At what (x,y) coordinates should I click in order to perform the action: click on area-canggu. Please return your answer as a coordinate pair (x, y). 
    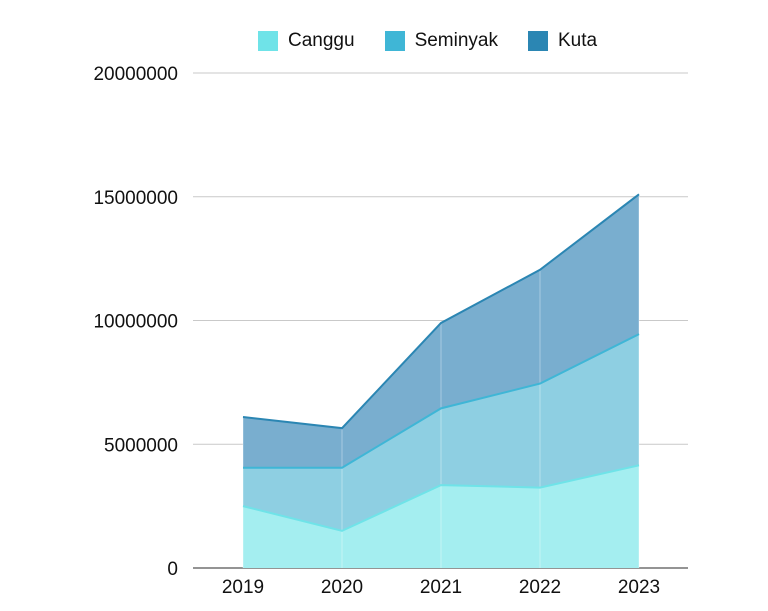
    Looking at the image, I should click on (441, 516).